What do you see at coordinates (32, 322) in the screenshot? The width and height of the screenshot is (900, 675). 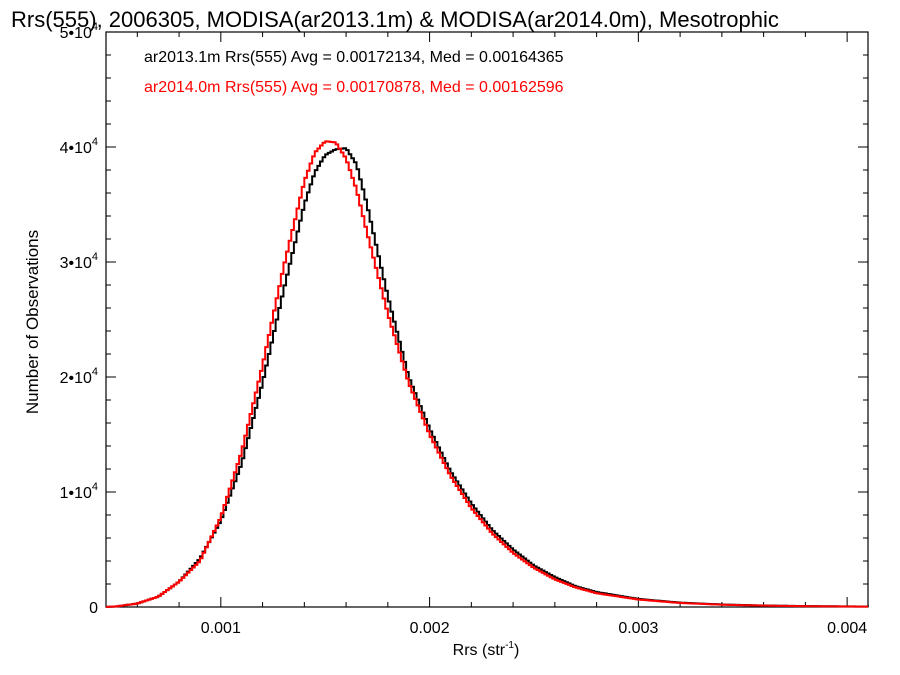 I see `y-axis-label: Number of Observations` at bounding box center [32, 322].